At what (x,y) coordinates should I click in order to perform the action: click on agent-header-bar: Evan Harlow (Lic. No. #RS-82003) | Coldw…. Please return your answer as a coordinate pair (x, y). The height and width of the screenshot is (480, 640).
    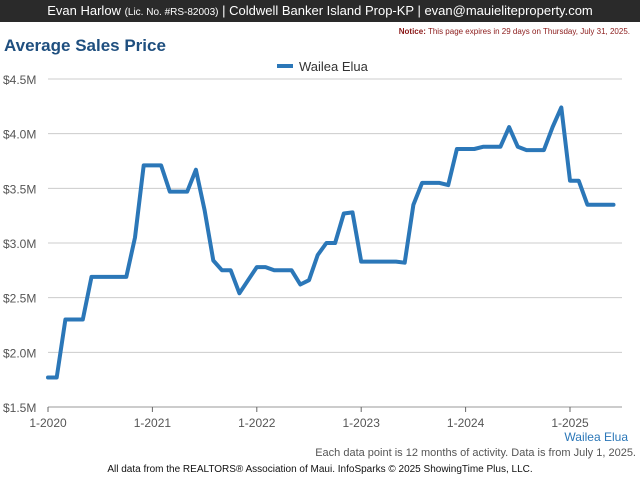
    Looking at the image, I should click on (320, 11).